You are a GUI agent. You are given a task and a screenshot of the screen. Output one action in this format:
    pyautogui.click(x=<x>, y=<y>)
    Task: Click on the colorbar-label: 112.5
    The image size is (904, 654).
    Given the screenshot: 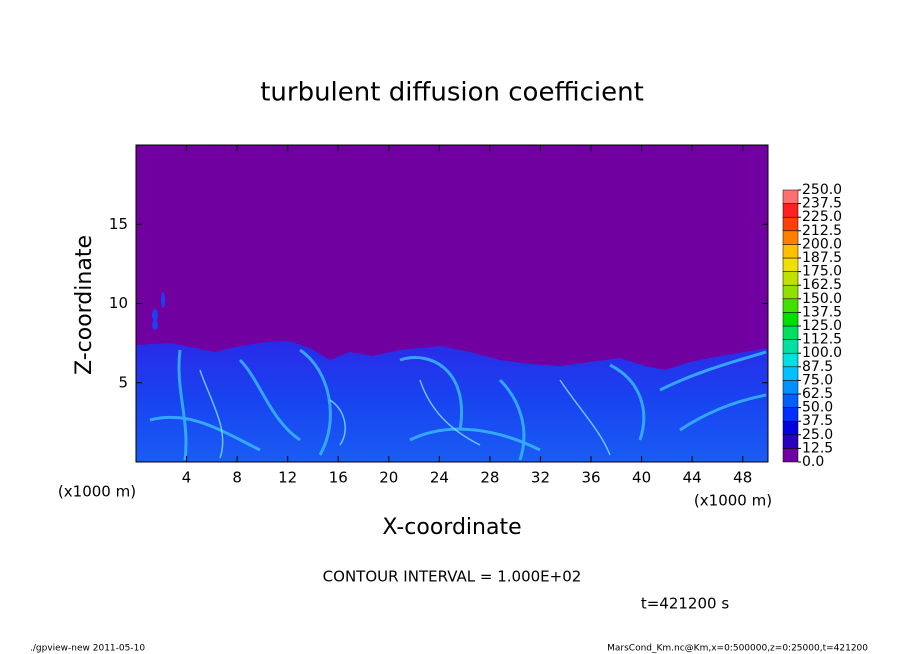 What is the action you would take?
    pyautogui.click(x=822, y=340)
    